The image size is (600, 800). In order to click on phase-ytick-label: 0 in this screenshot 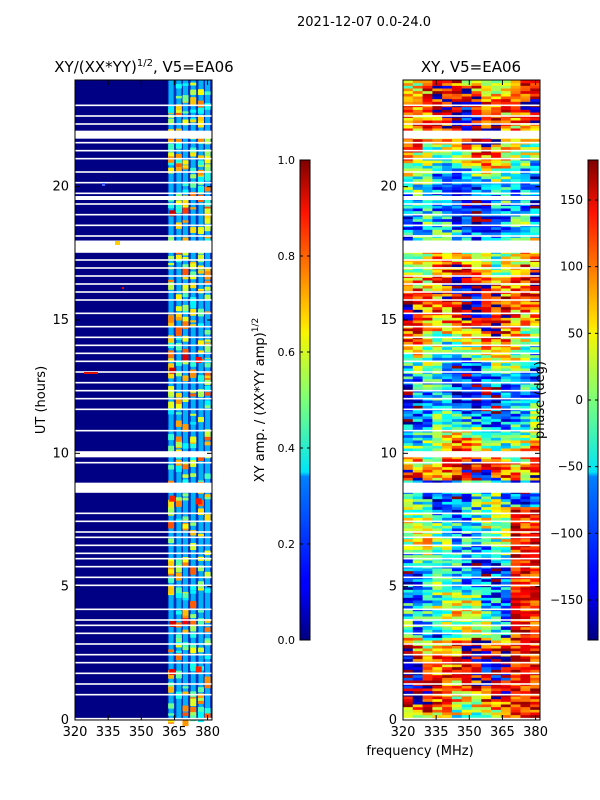, I will do `click(393, 720)`.